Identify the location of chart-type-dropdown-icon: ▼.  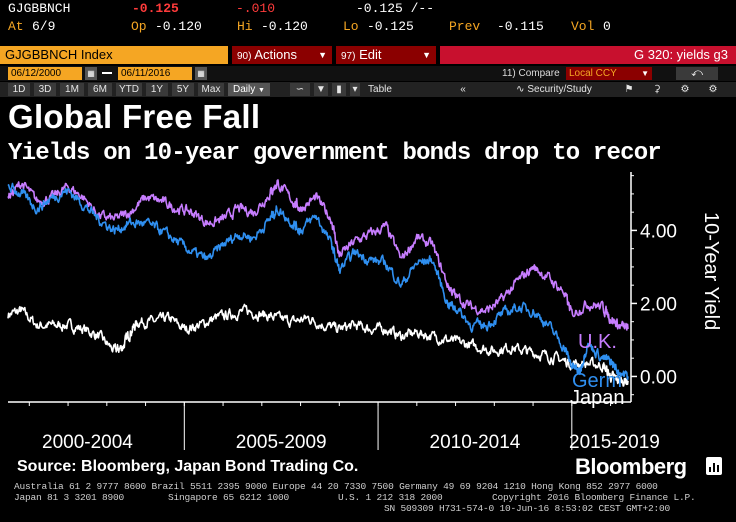
(321, 89).